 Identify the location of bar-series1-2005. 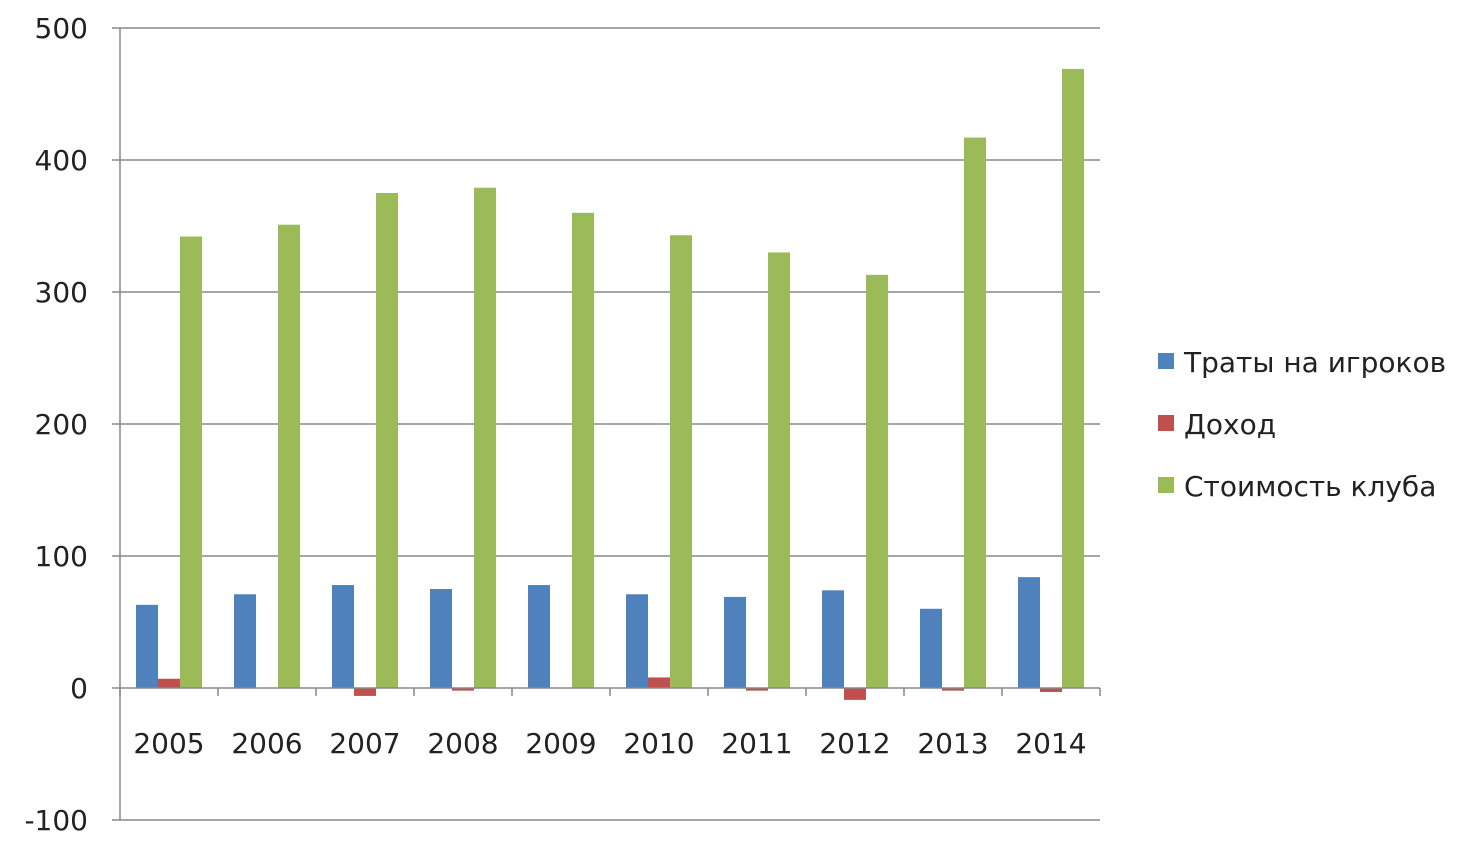
(169, 683).